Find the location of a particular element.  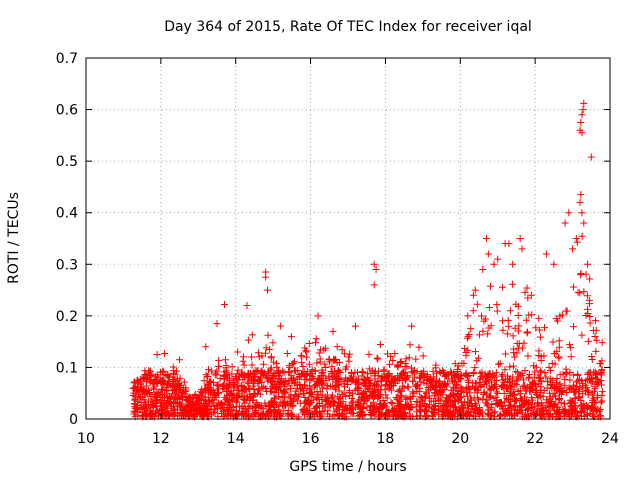

x-tick-label: 12 is located at coordinates (161, 439).